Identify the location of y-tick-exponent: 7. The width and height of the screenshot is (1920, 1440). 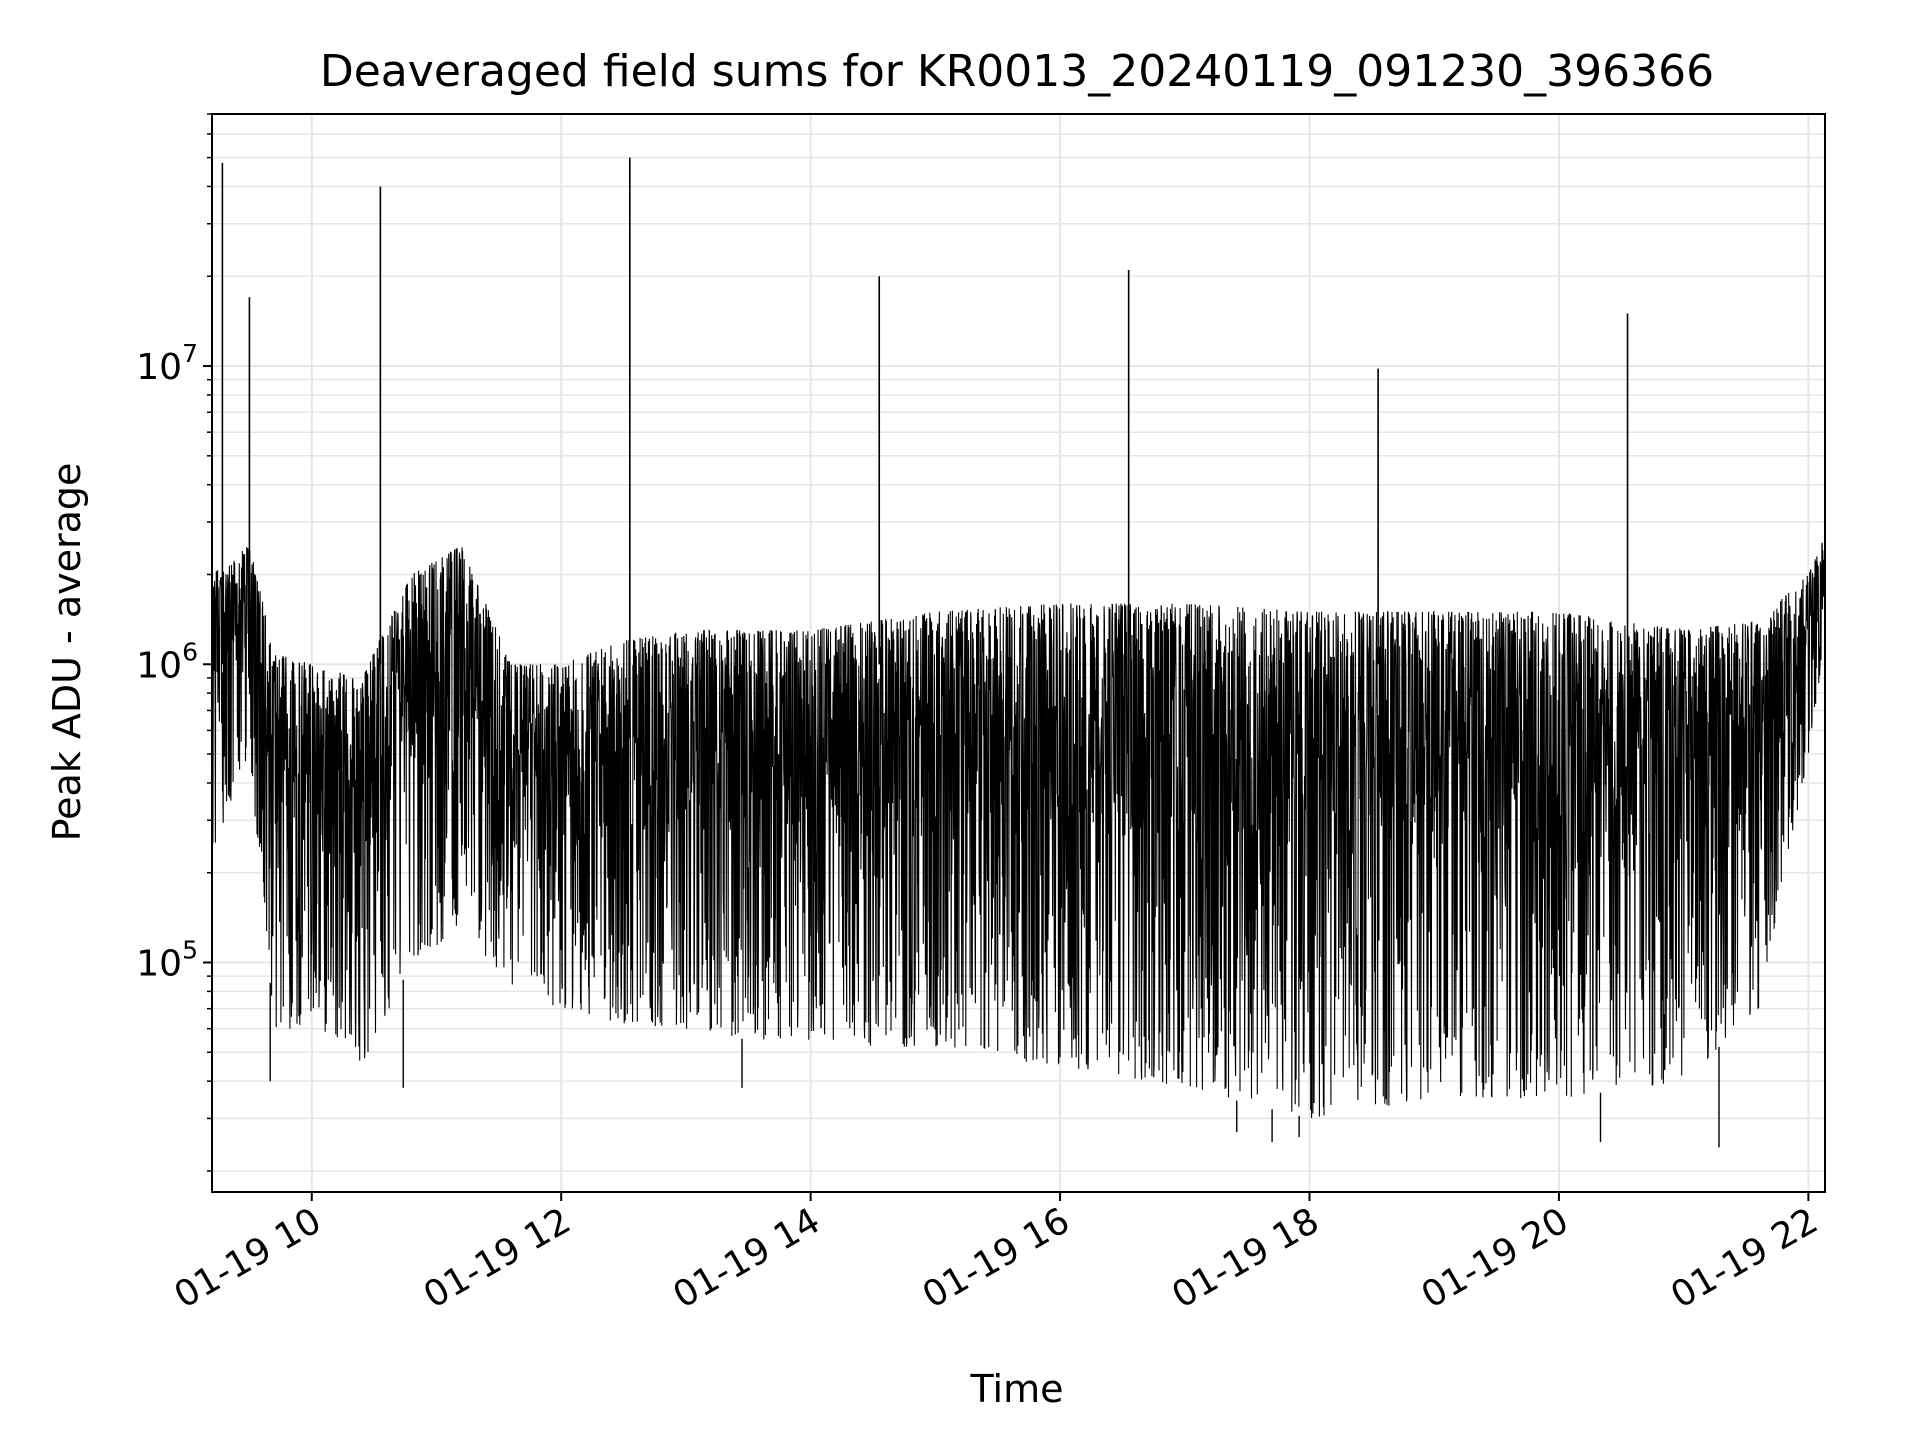
(190, 353).